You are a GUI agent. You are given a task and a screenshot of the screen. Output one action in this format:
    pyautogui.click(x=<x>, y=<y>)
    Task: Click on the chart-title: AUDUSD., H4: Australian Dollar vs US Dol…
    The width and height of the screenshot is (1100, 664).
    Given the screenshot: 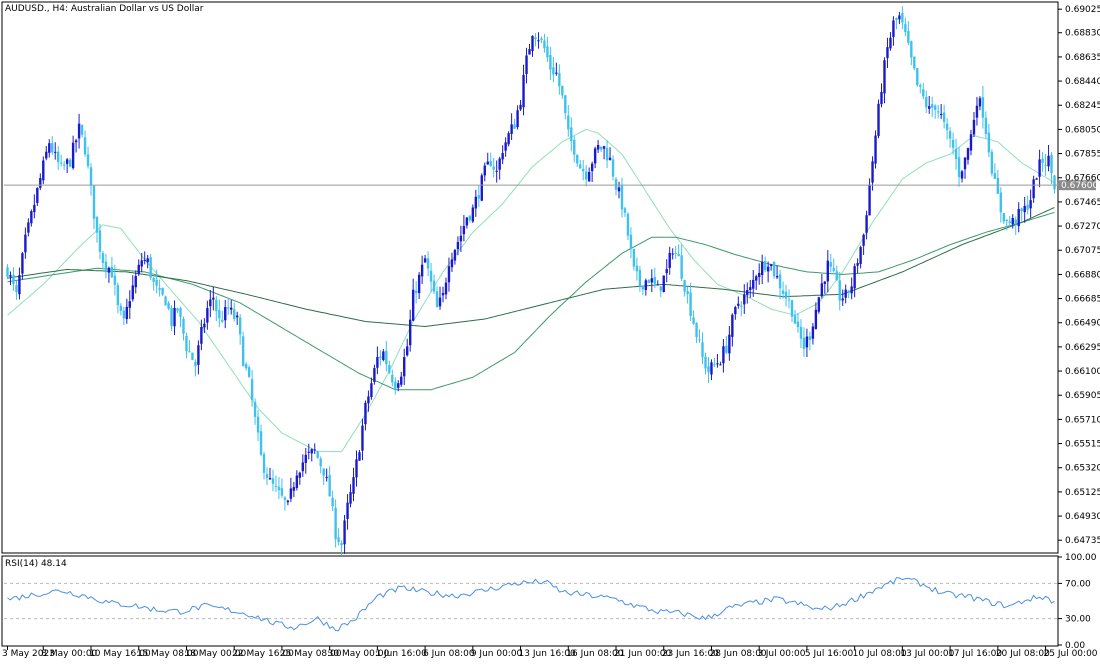 What is the action you would take?
    pyautogui.click(x=104, y=9)
    